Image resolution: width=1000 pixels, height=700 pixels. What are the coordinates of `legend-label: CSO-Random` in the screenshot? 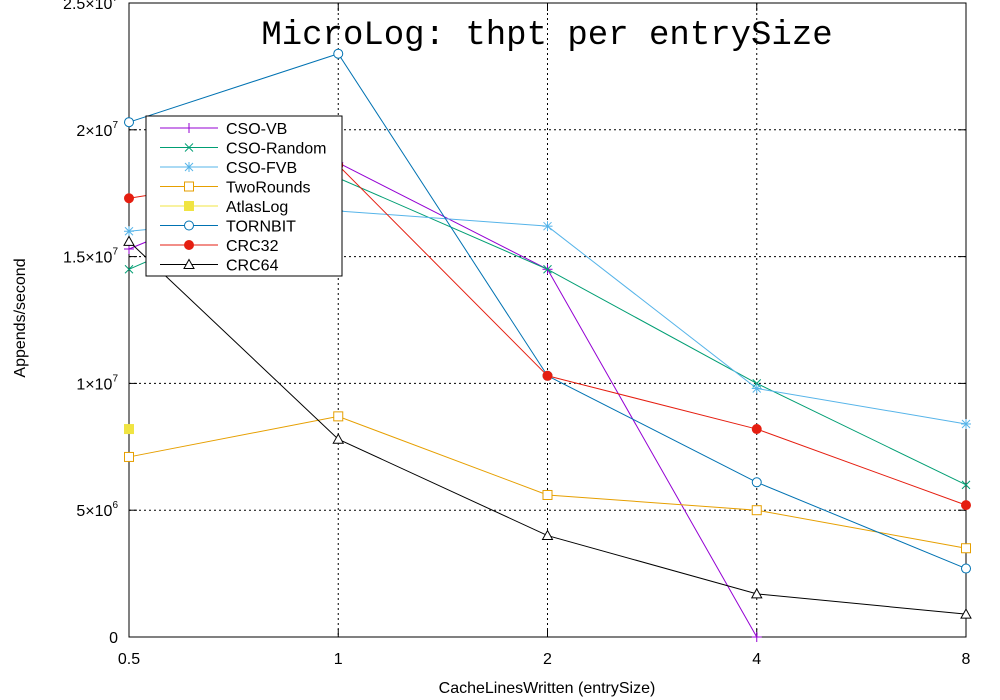 It's located at (276, 149).